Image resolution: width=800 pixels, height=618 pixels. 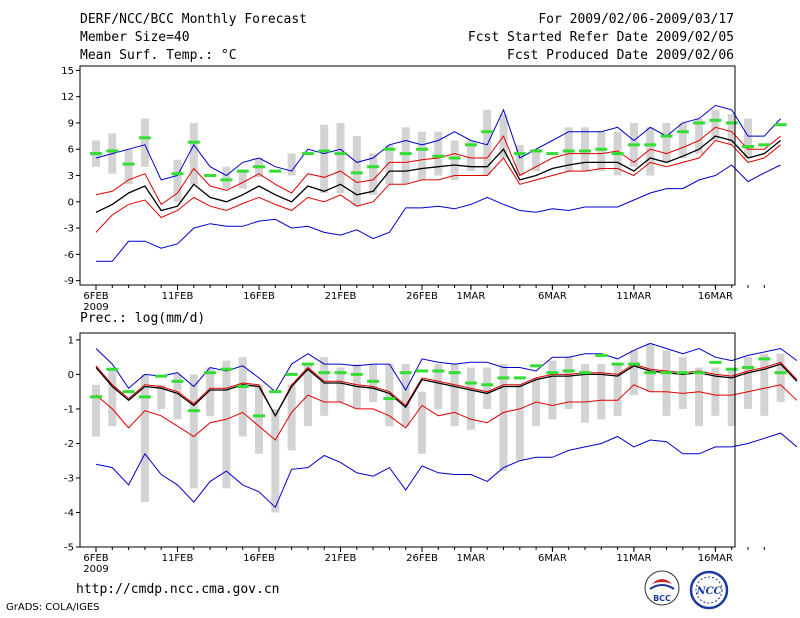 I want to click on footer-url: http://cmdp.ncc.cma.gov.cn, so click(x=178, y=589).